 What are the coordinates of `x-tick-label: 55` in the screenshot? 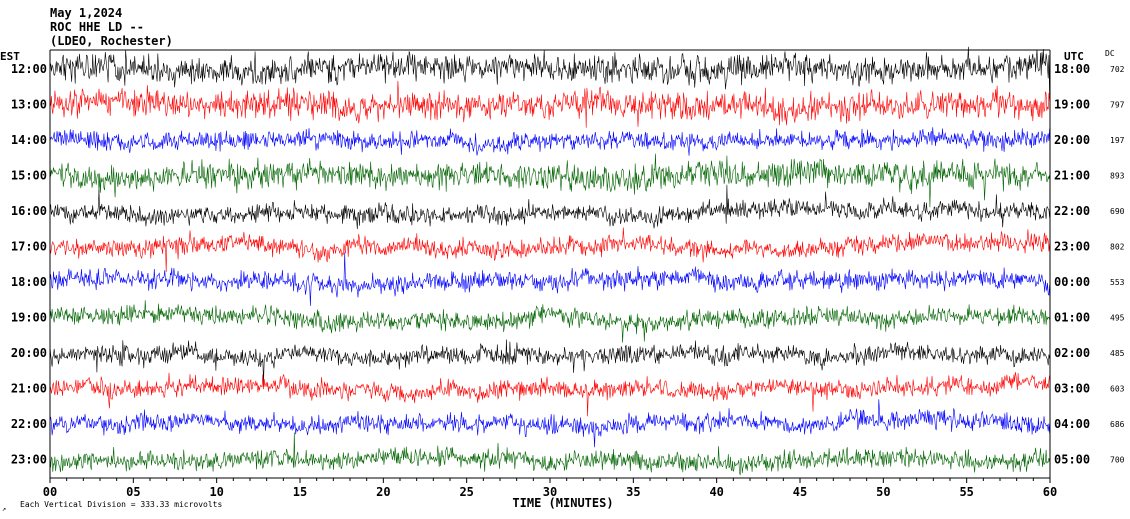 It's located at (966, 492).